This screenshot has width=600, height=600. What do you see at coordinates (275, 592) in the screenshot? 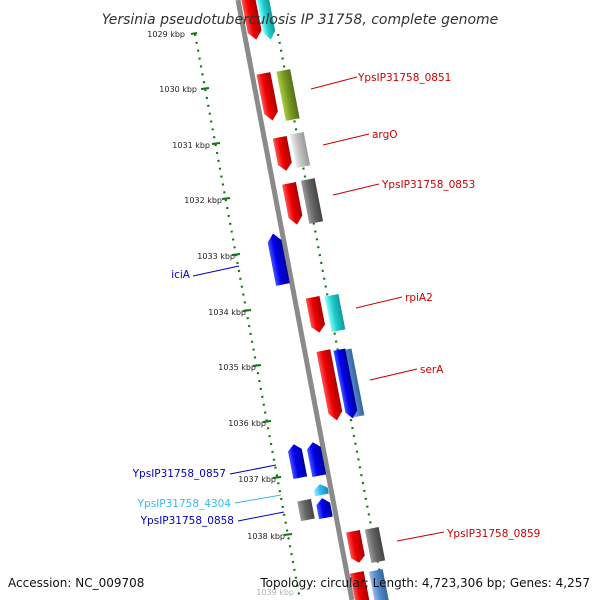
I see `tick-label: 1039 kbp` at bounding box center [275, 592].